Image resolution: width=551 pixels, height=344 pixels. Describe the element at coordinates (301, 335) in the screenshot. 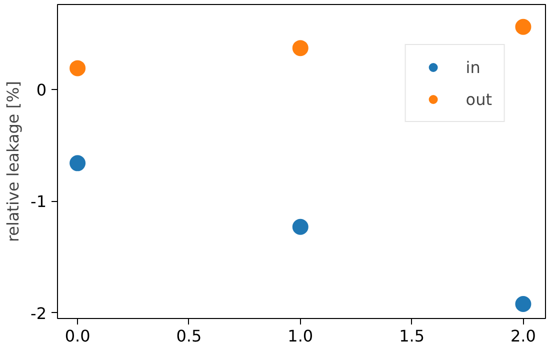

I see `x-tick-label: 1.0` at that location.